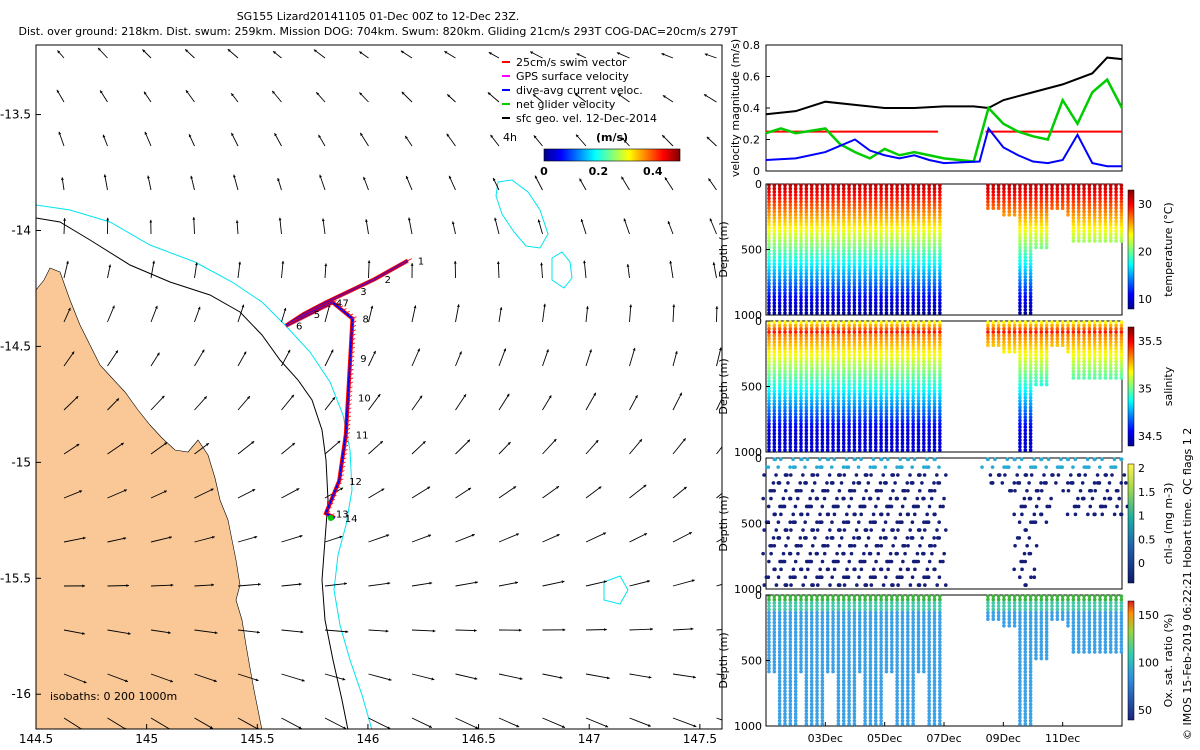 This screenshot has width=1200, height=750. What do you see at coordinates (1145, 204) in the screenshot?
I see `section-colorbar-tick: 30` at bounding box center [1145, 204].